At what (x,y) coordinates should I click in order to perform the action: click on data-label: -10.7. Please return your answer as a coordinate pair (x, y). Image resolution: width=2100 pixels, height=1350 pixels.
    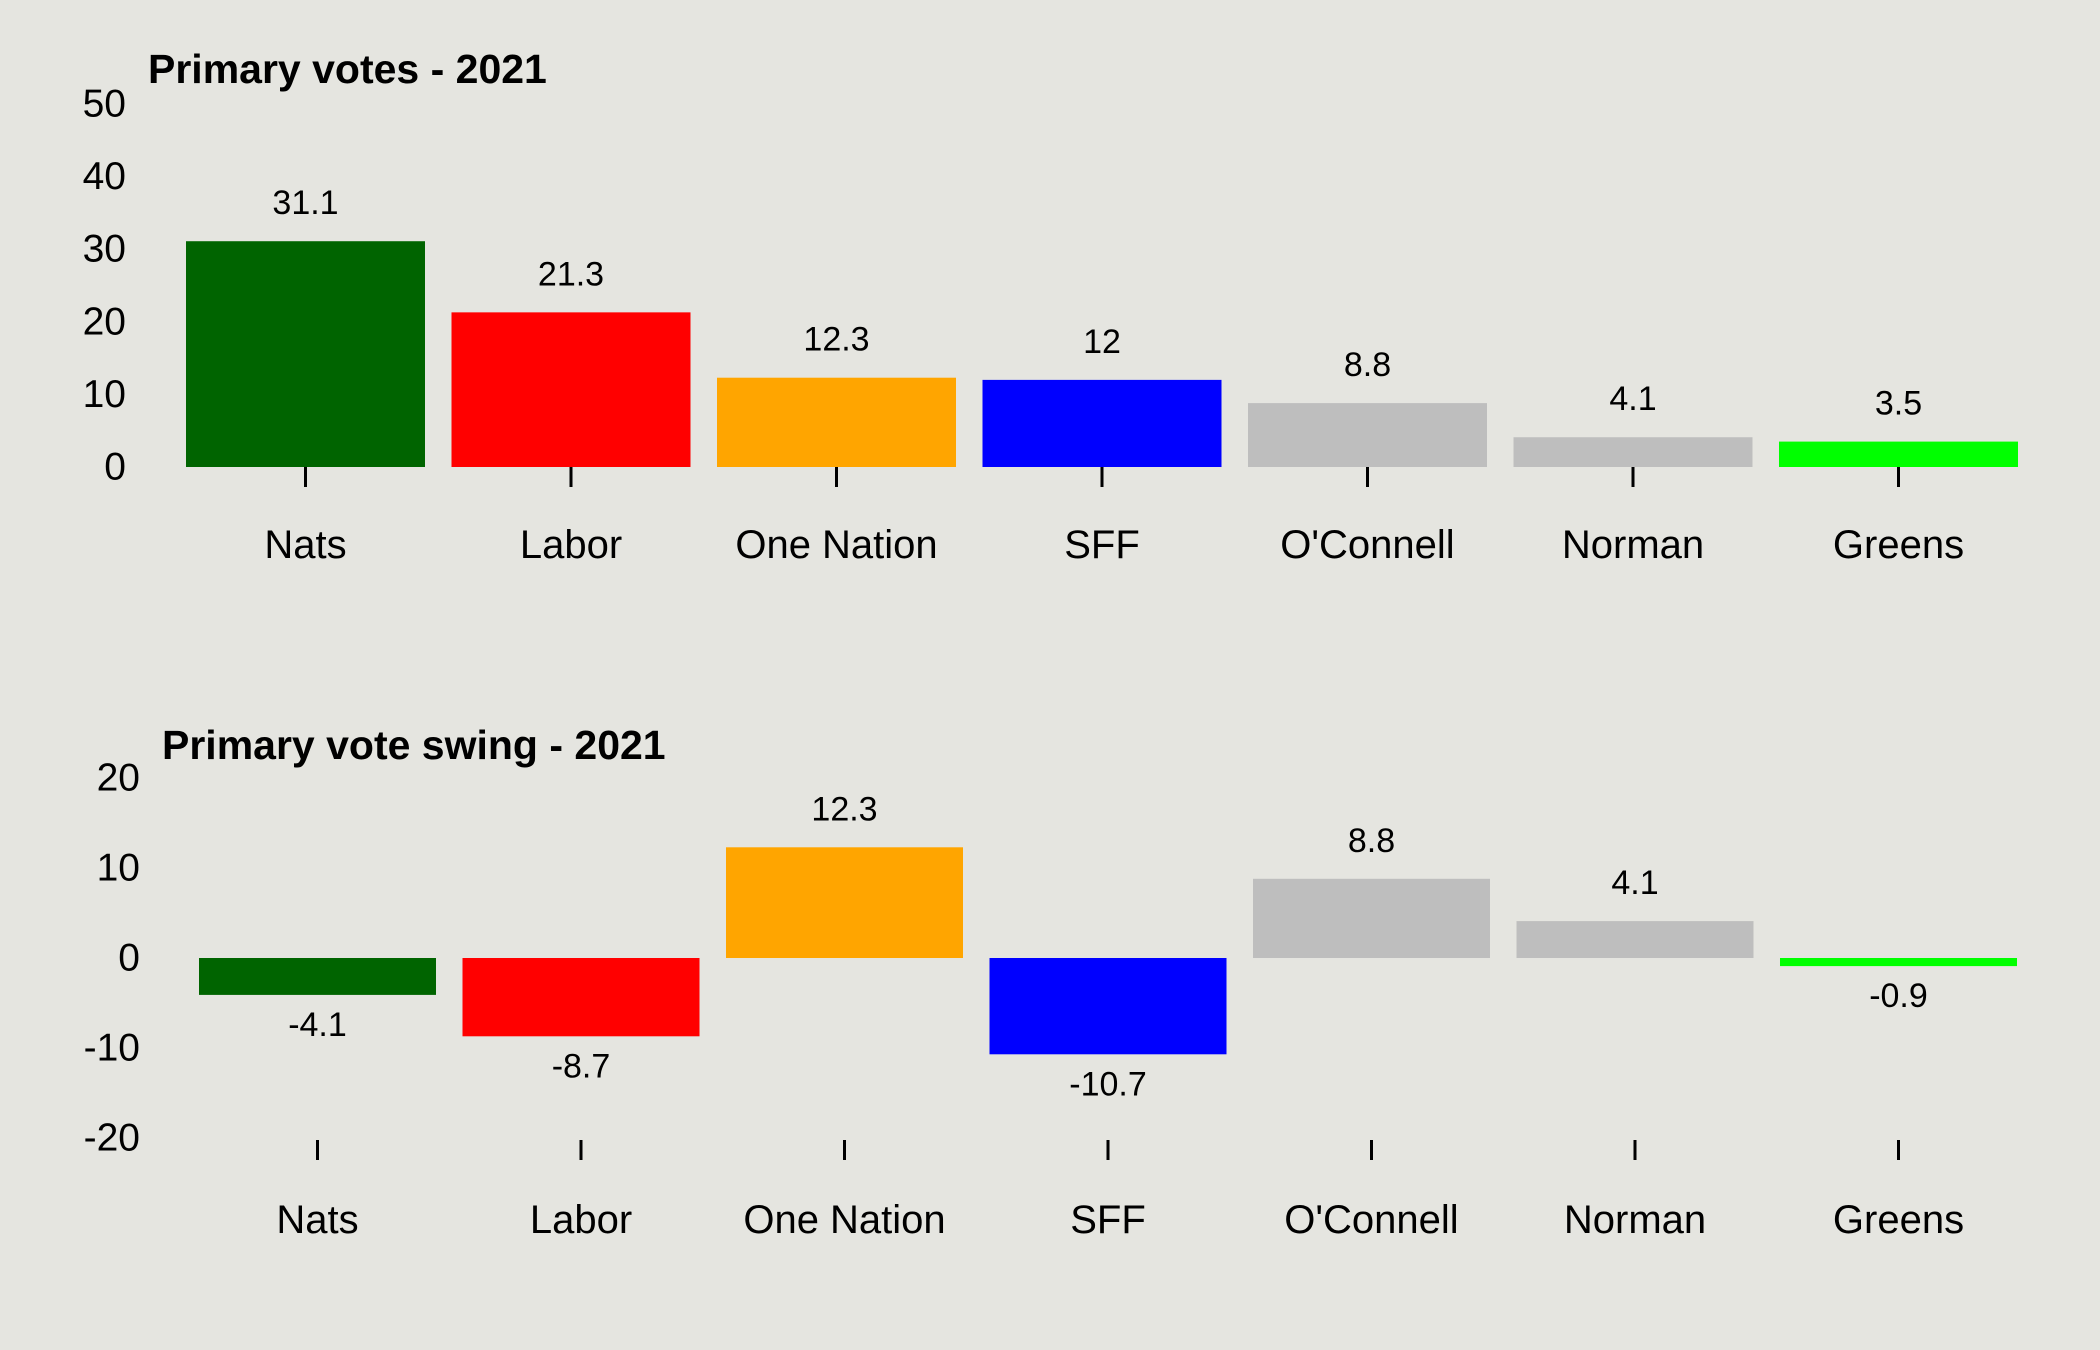
    Looking at the image, I should click on (1108, 1084).